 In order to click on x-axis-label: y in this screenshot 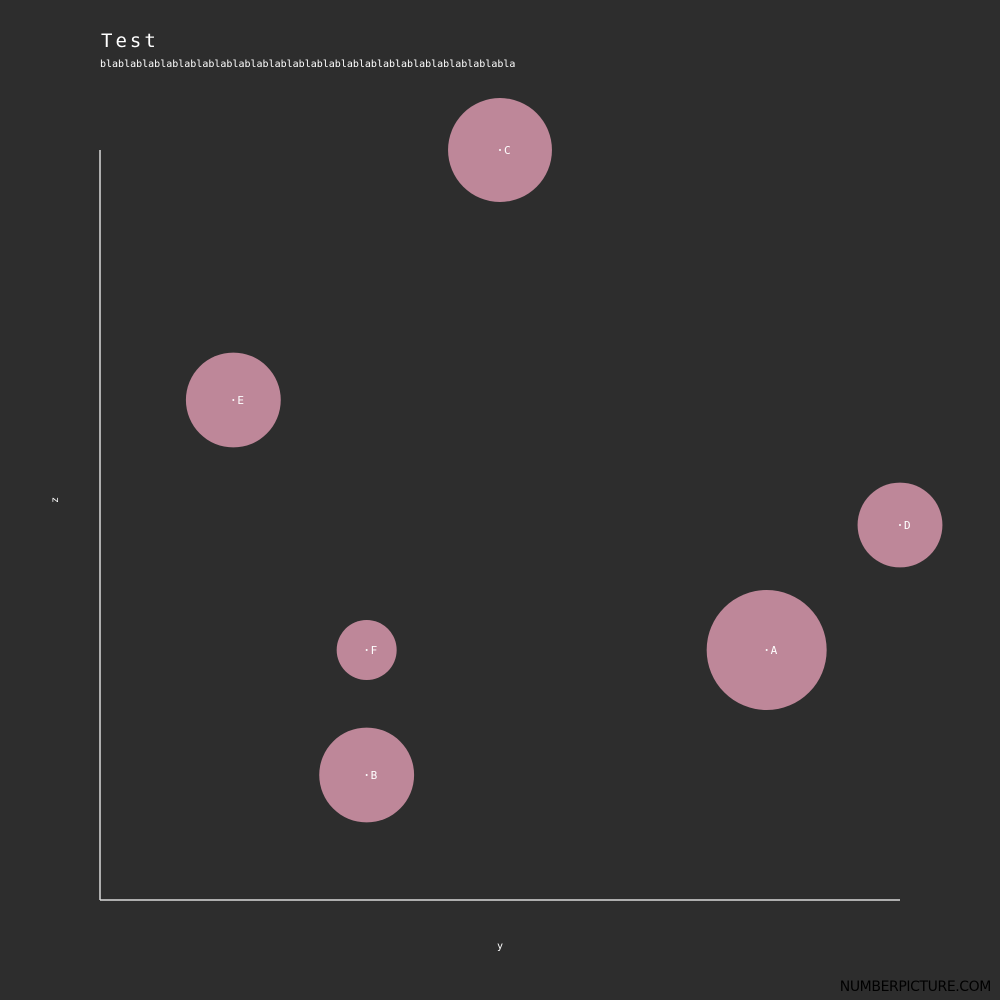, I will do `click(500, 946)`.